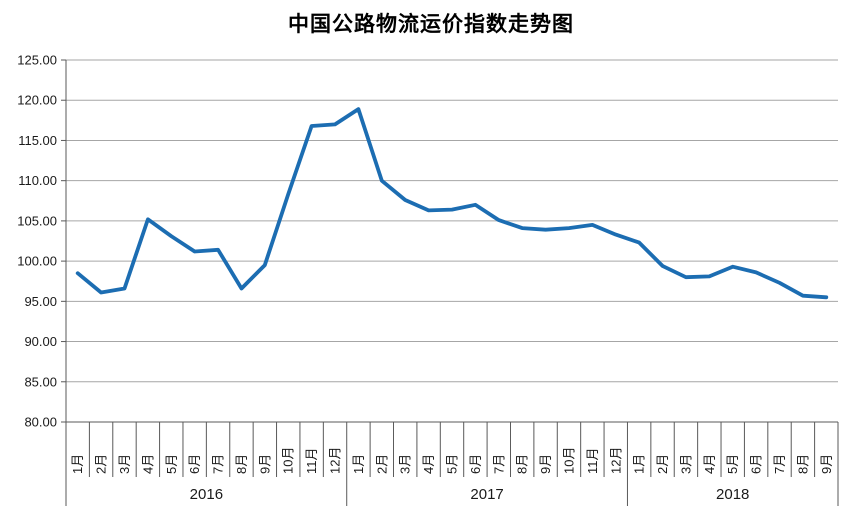  Describe the element at coordinates (37, 100) in the screenshot. I see `y-tick-label: 120.00` at that location.